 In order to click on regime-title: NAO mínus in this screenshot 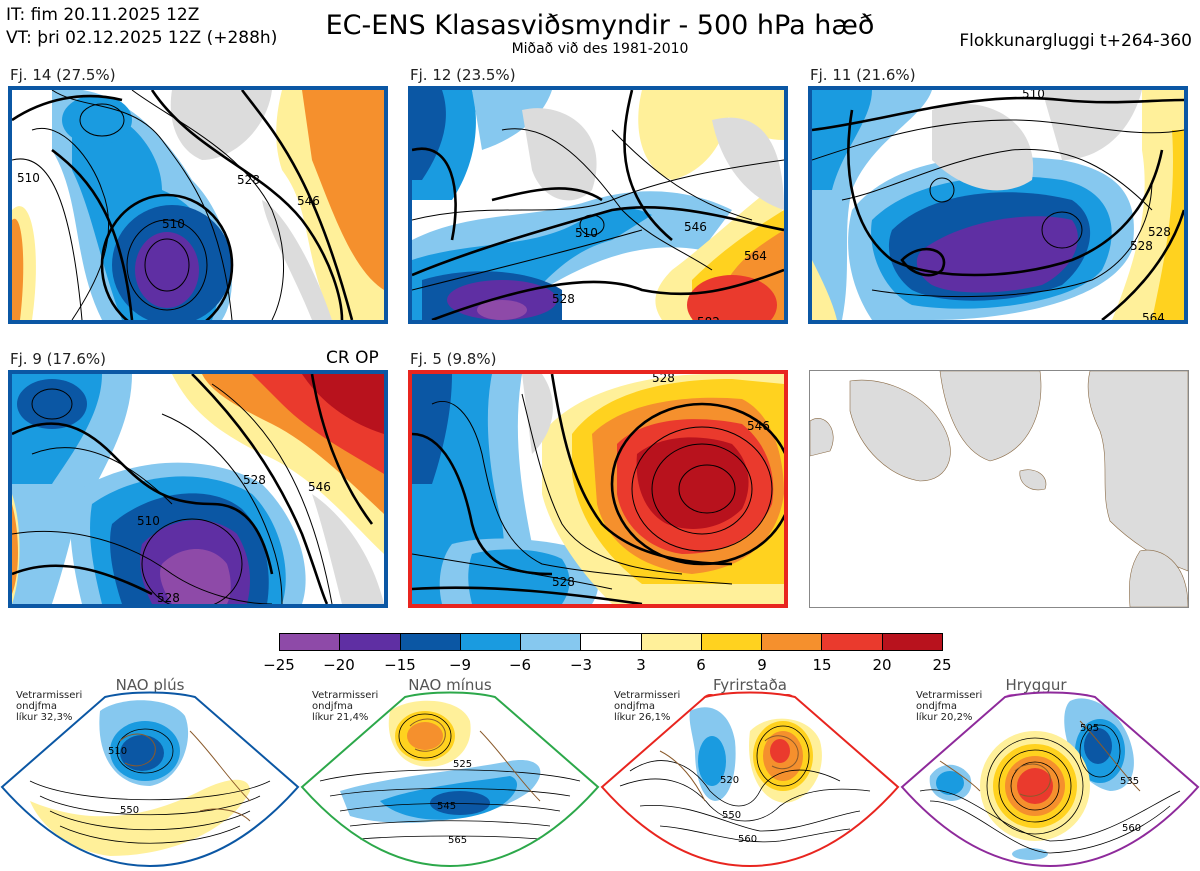, I will do `click(450, 685)`.